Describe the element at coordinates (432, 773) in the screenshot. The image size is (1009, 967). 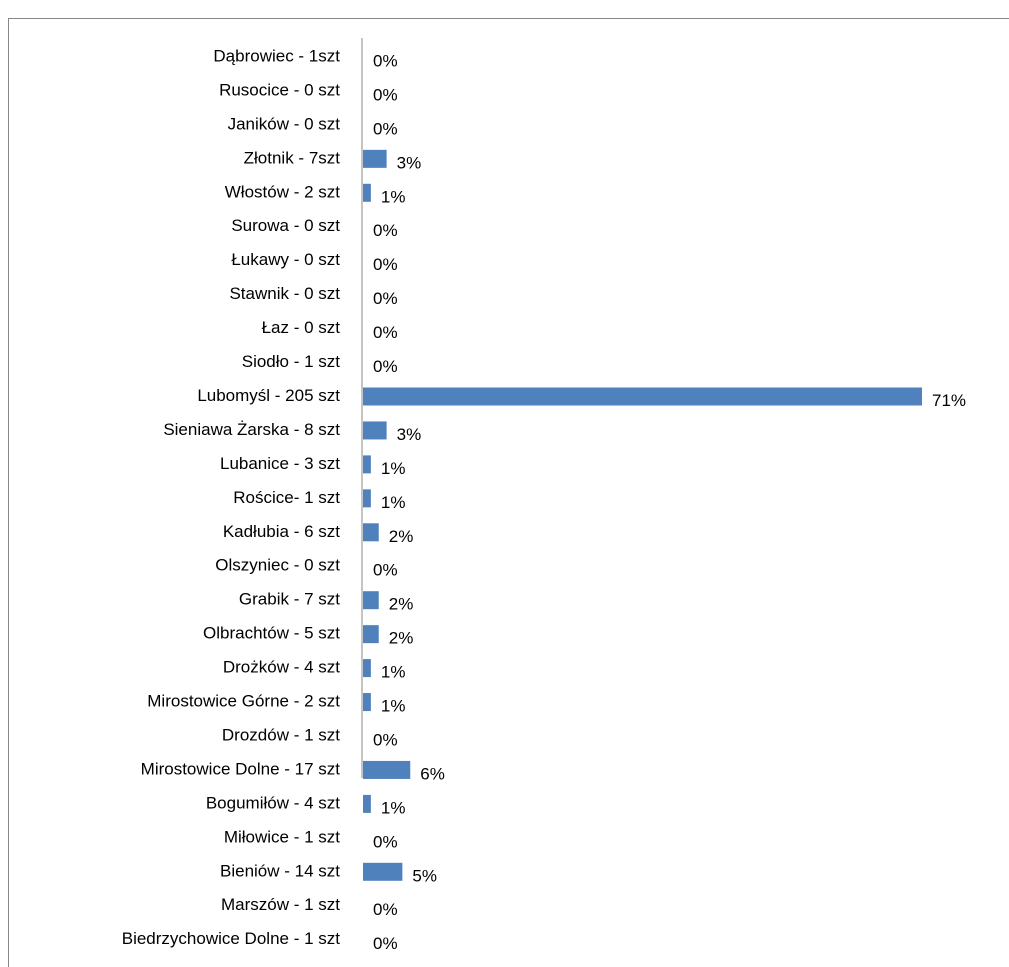
I see `data-label: 6%` at that location.